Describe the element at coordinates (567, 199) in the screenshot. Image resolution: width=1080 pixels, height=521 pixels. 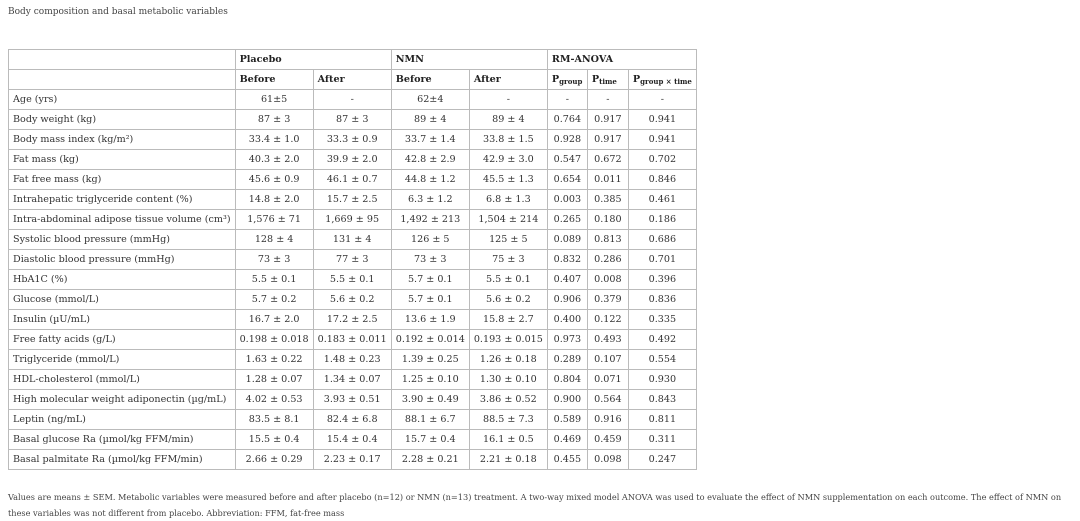
I see `table-cell: 0.003` at that location.